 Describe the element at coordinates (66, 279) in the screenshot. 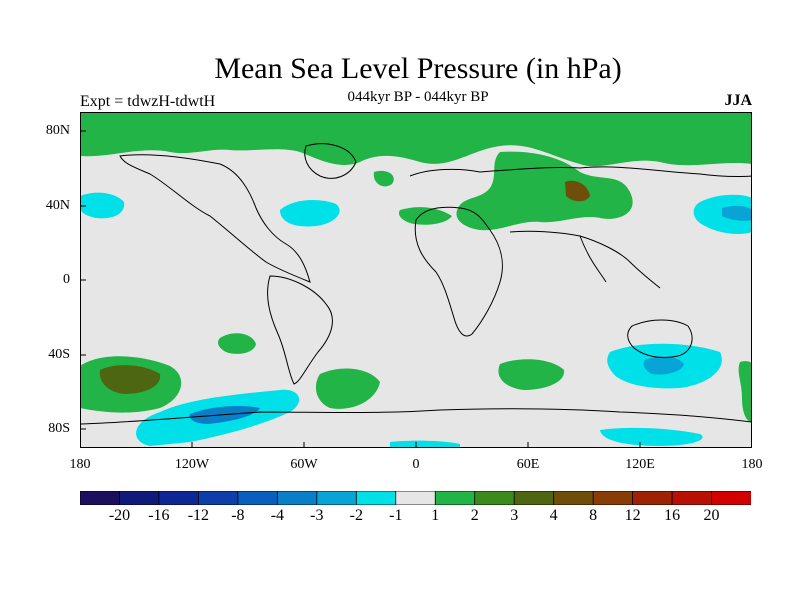

I see `lat-label-0: 0` at that location.